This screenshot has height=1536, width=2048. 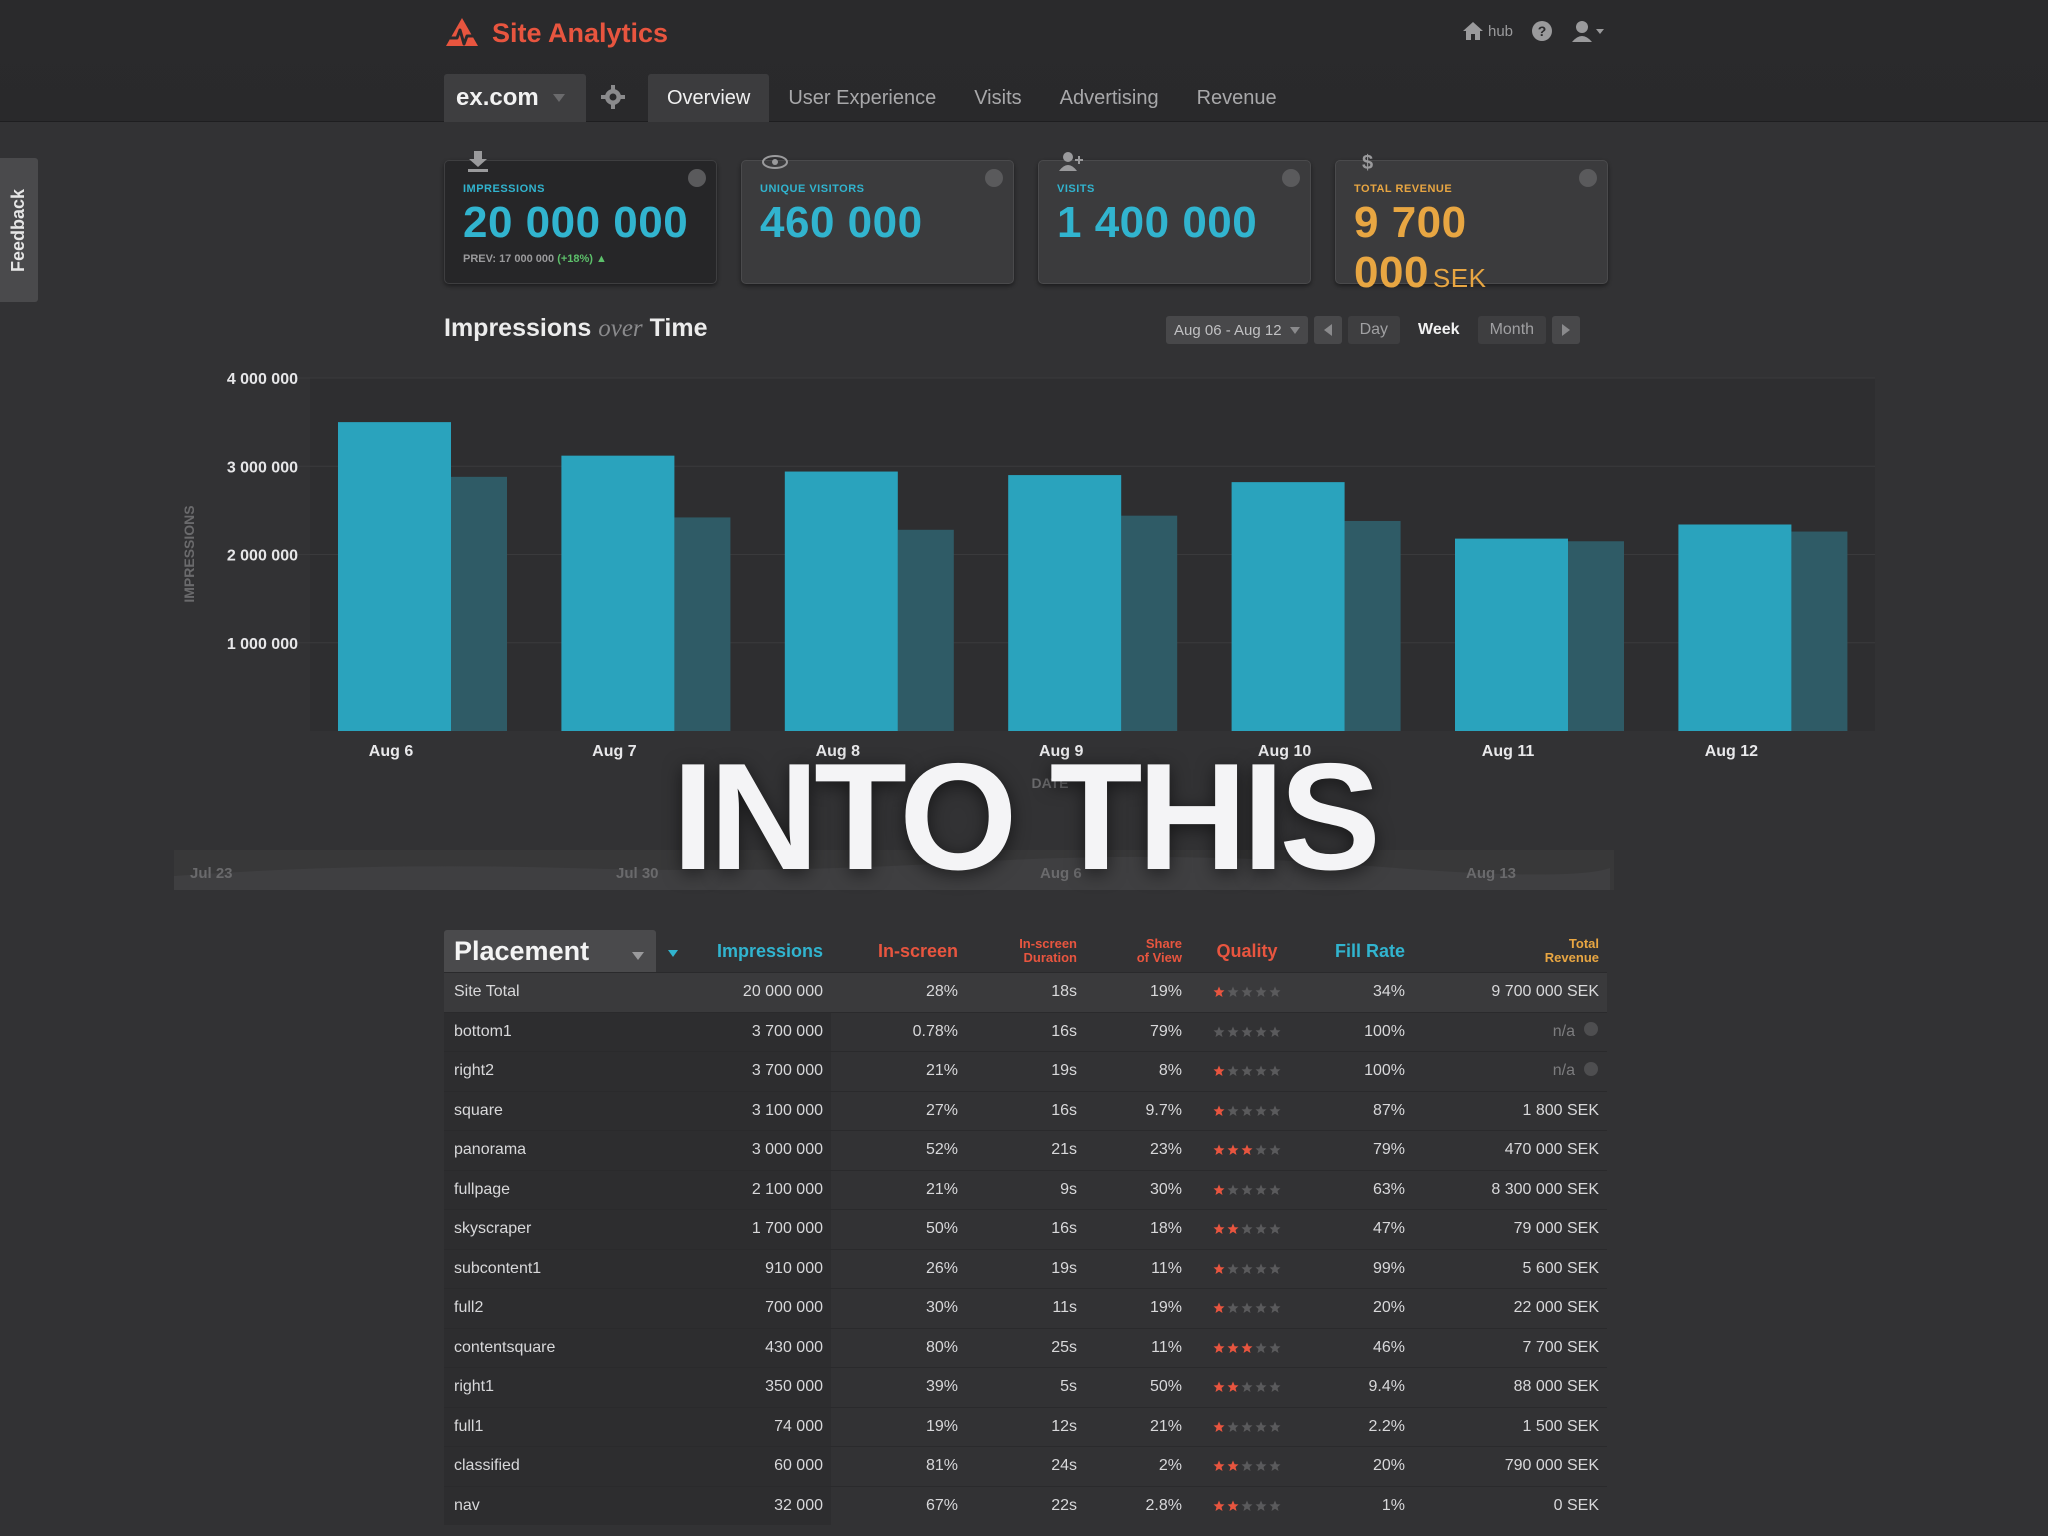 What do you see at coordinates (1025, 1031) in the screenshot?
I see `table-row: bottom1 3 700 000 0.78% 16s 79% 100% n/a` at bounding box center [1025, 1031].